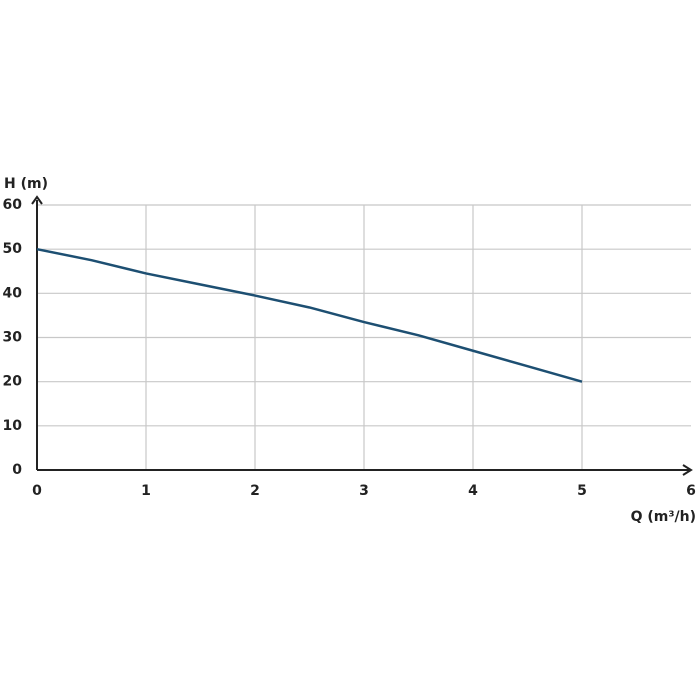  I want to click on x-tick-label: 4, so click(473, 491).